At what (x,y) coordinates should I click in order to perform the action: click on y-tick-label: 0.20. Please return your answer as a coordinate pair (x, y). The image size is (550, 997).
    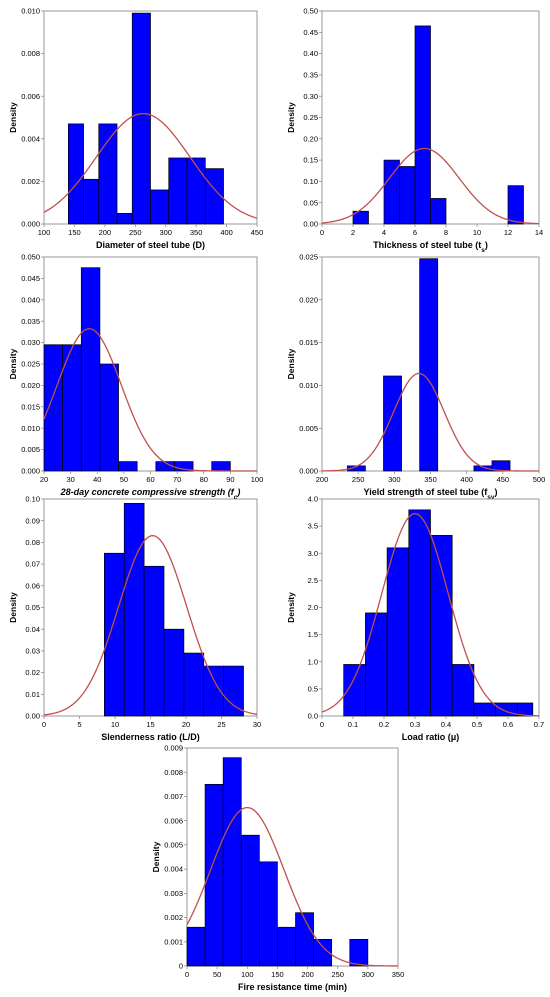
    Looking at the image, I should click on (310, 138).